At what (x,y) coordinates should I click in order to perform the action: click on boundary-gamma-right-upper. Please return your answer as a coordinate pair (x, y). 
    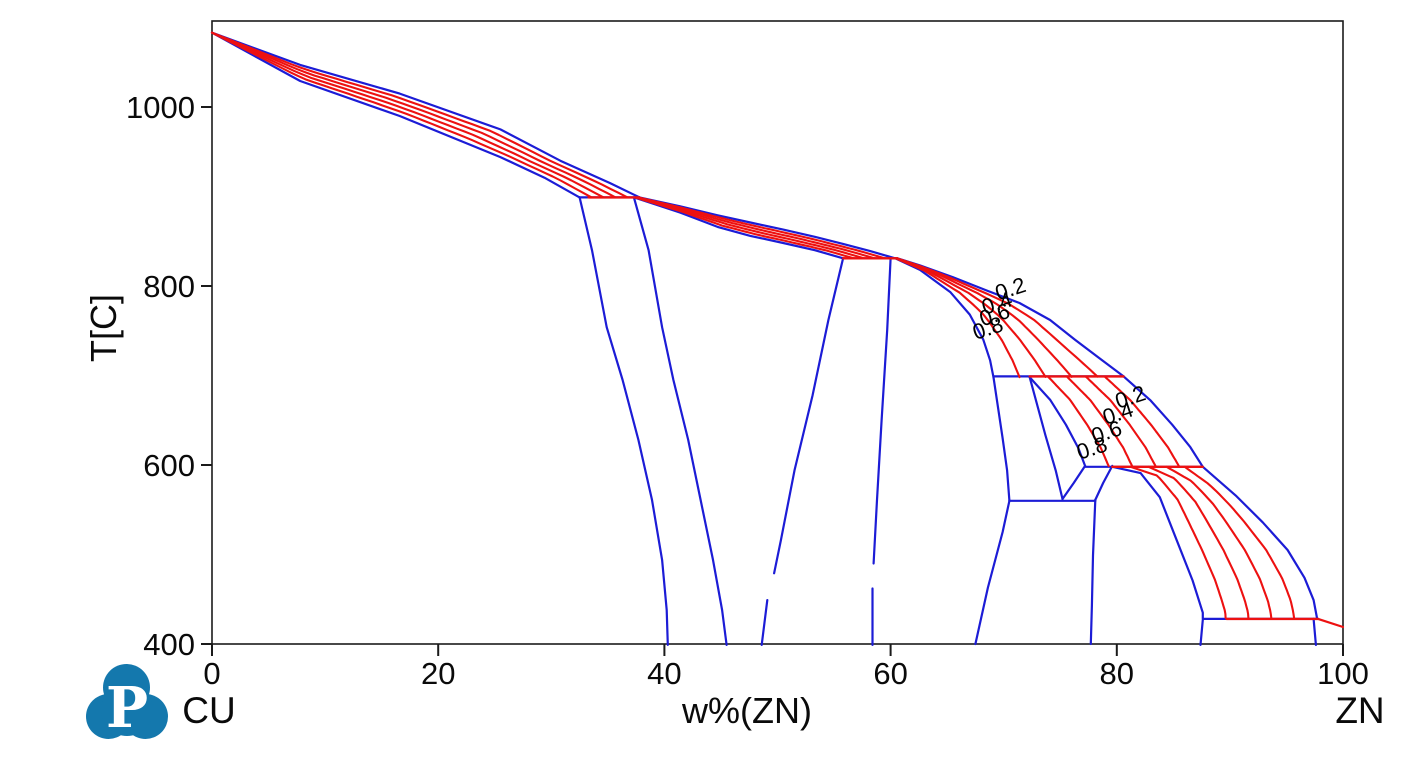
    Looking at the image, I should click on (944, 318).